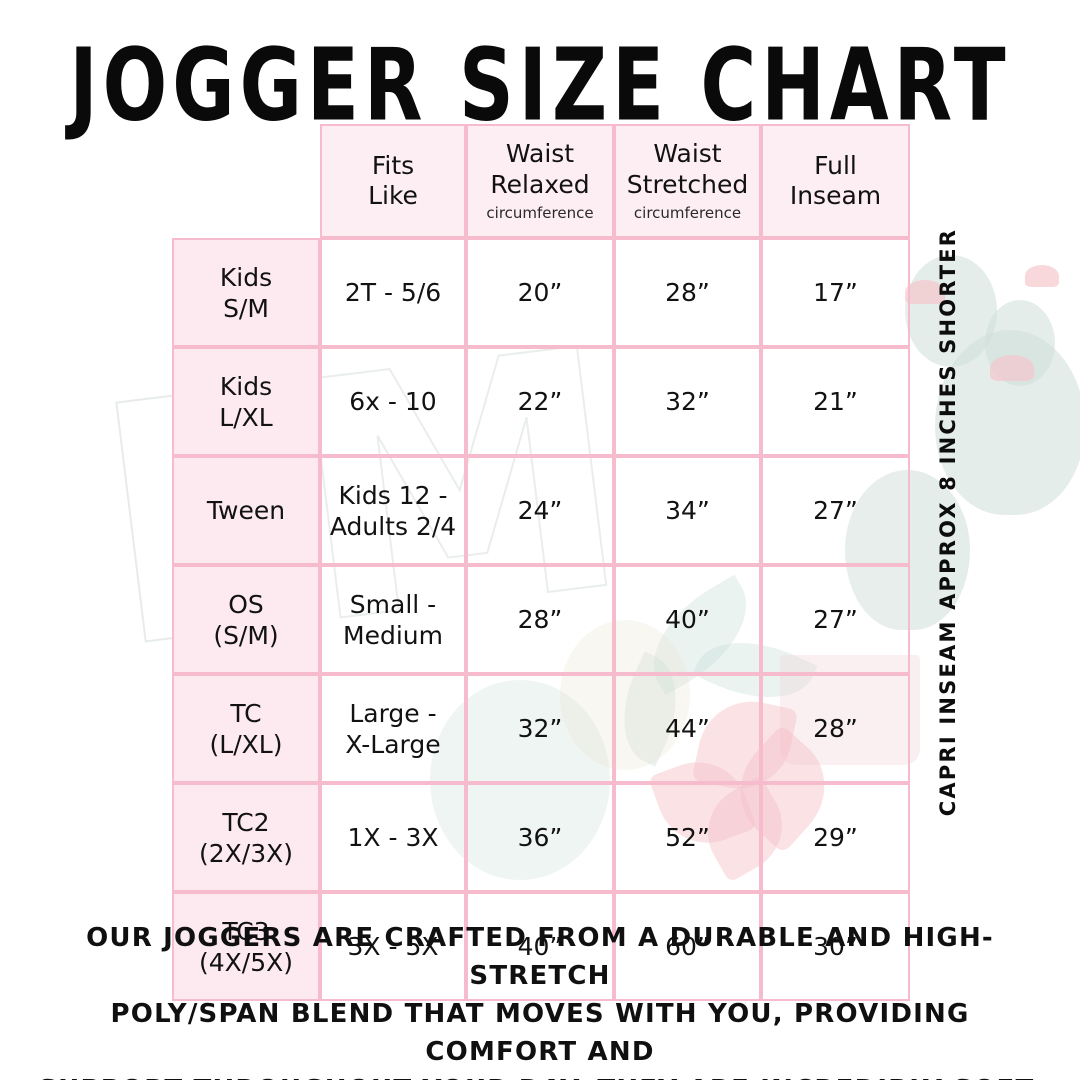  Describe the element at coordinates (835, 195) in the screenshot. I see `header-full-inseam-line2: Inseam` at that location.